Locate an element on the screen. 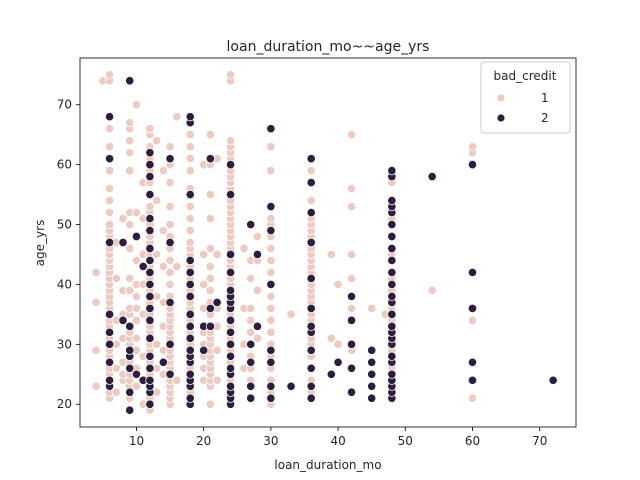  y-tick-label: 50 is located at coordinates (64, 225).